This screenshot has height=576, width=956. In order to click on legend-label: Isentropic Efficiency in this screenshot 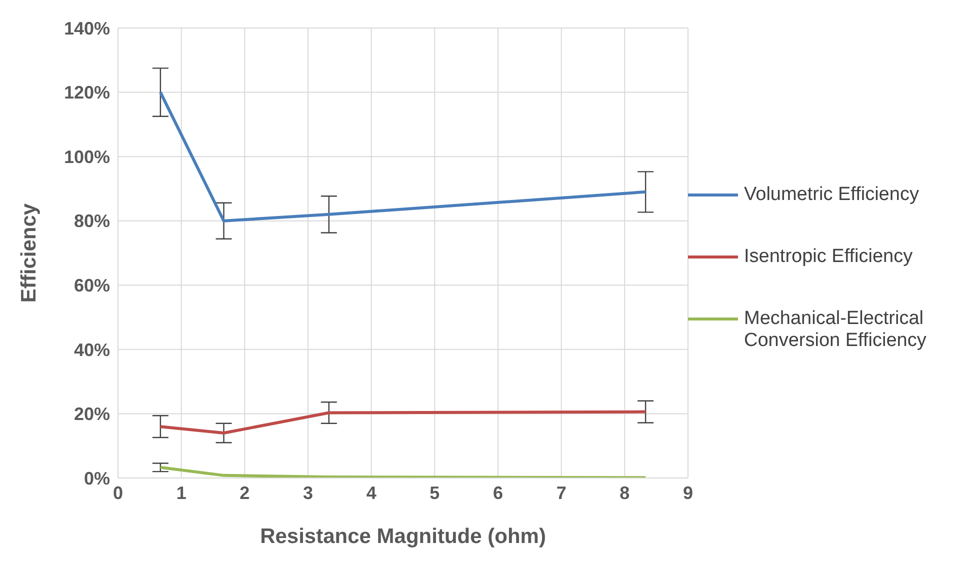, I will do `click(828, 257)`.